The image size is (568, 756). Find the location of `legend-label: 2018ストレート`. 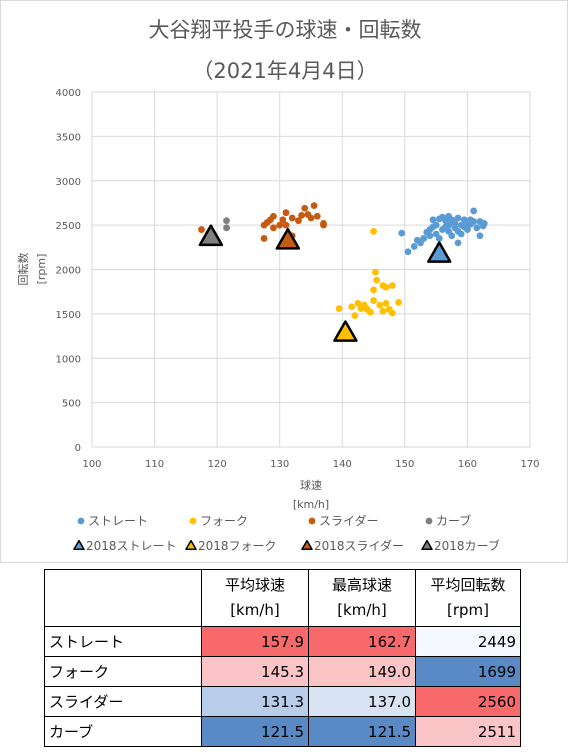

legend-label: 2018ストレート is located at coordinates (131, 546).